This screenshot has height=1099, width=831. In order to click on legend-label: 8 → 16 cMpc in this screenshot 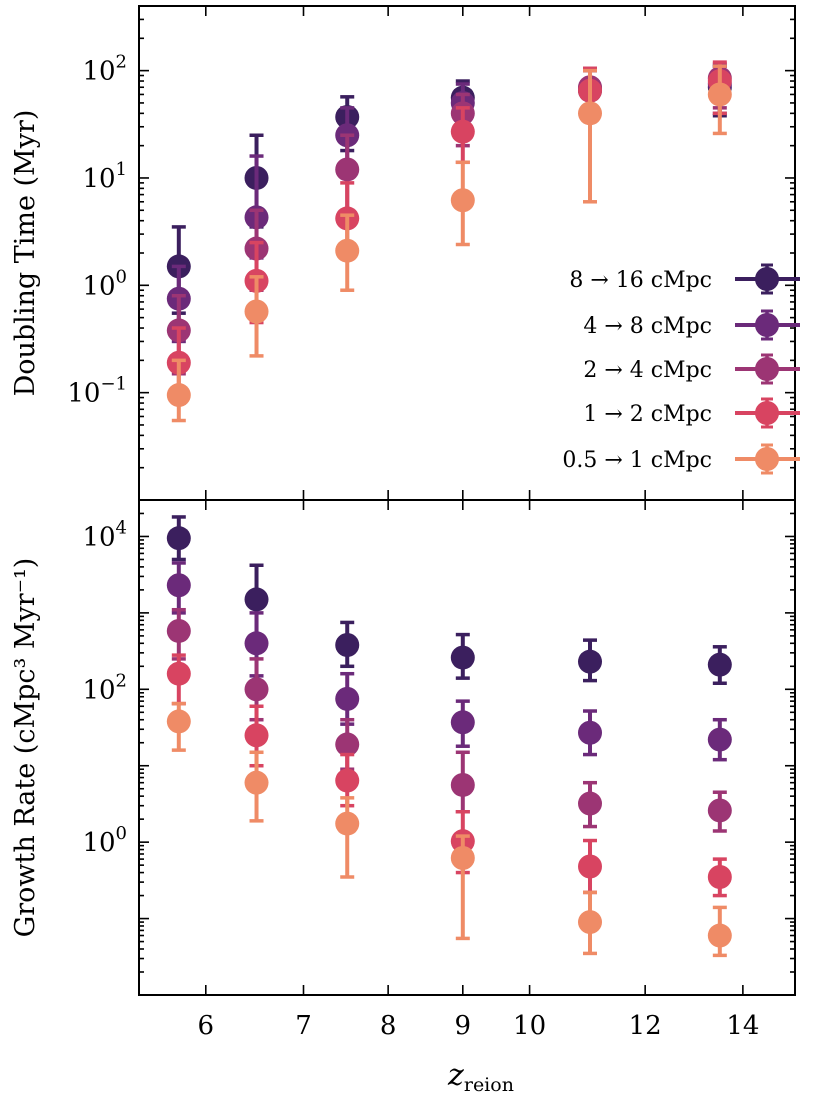, I will do `click(640, 280)`.